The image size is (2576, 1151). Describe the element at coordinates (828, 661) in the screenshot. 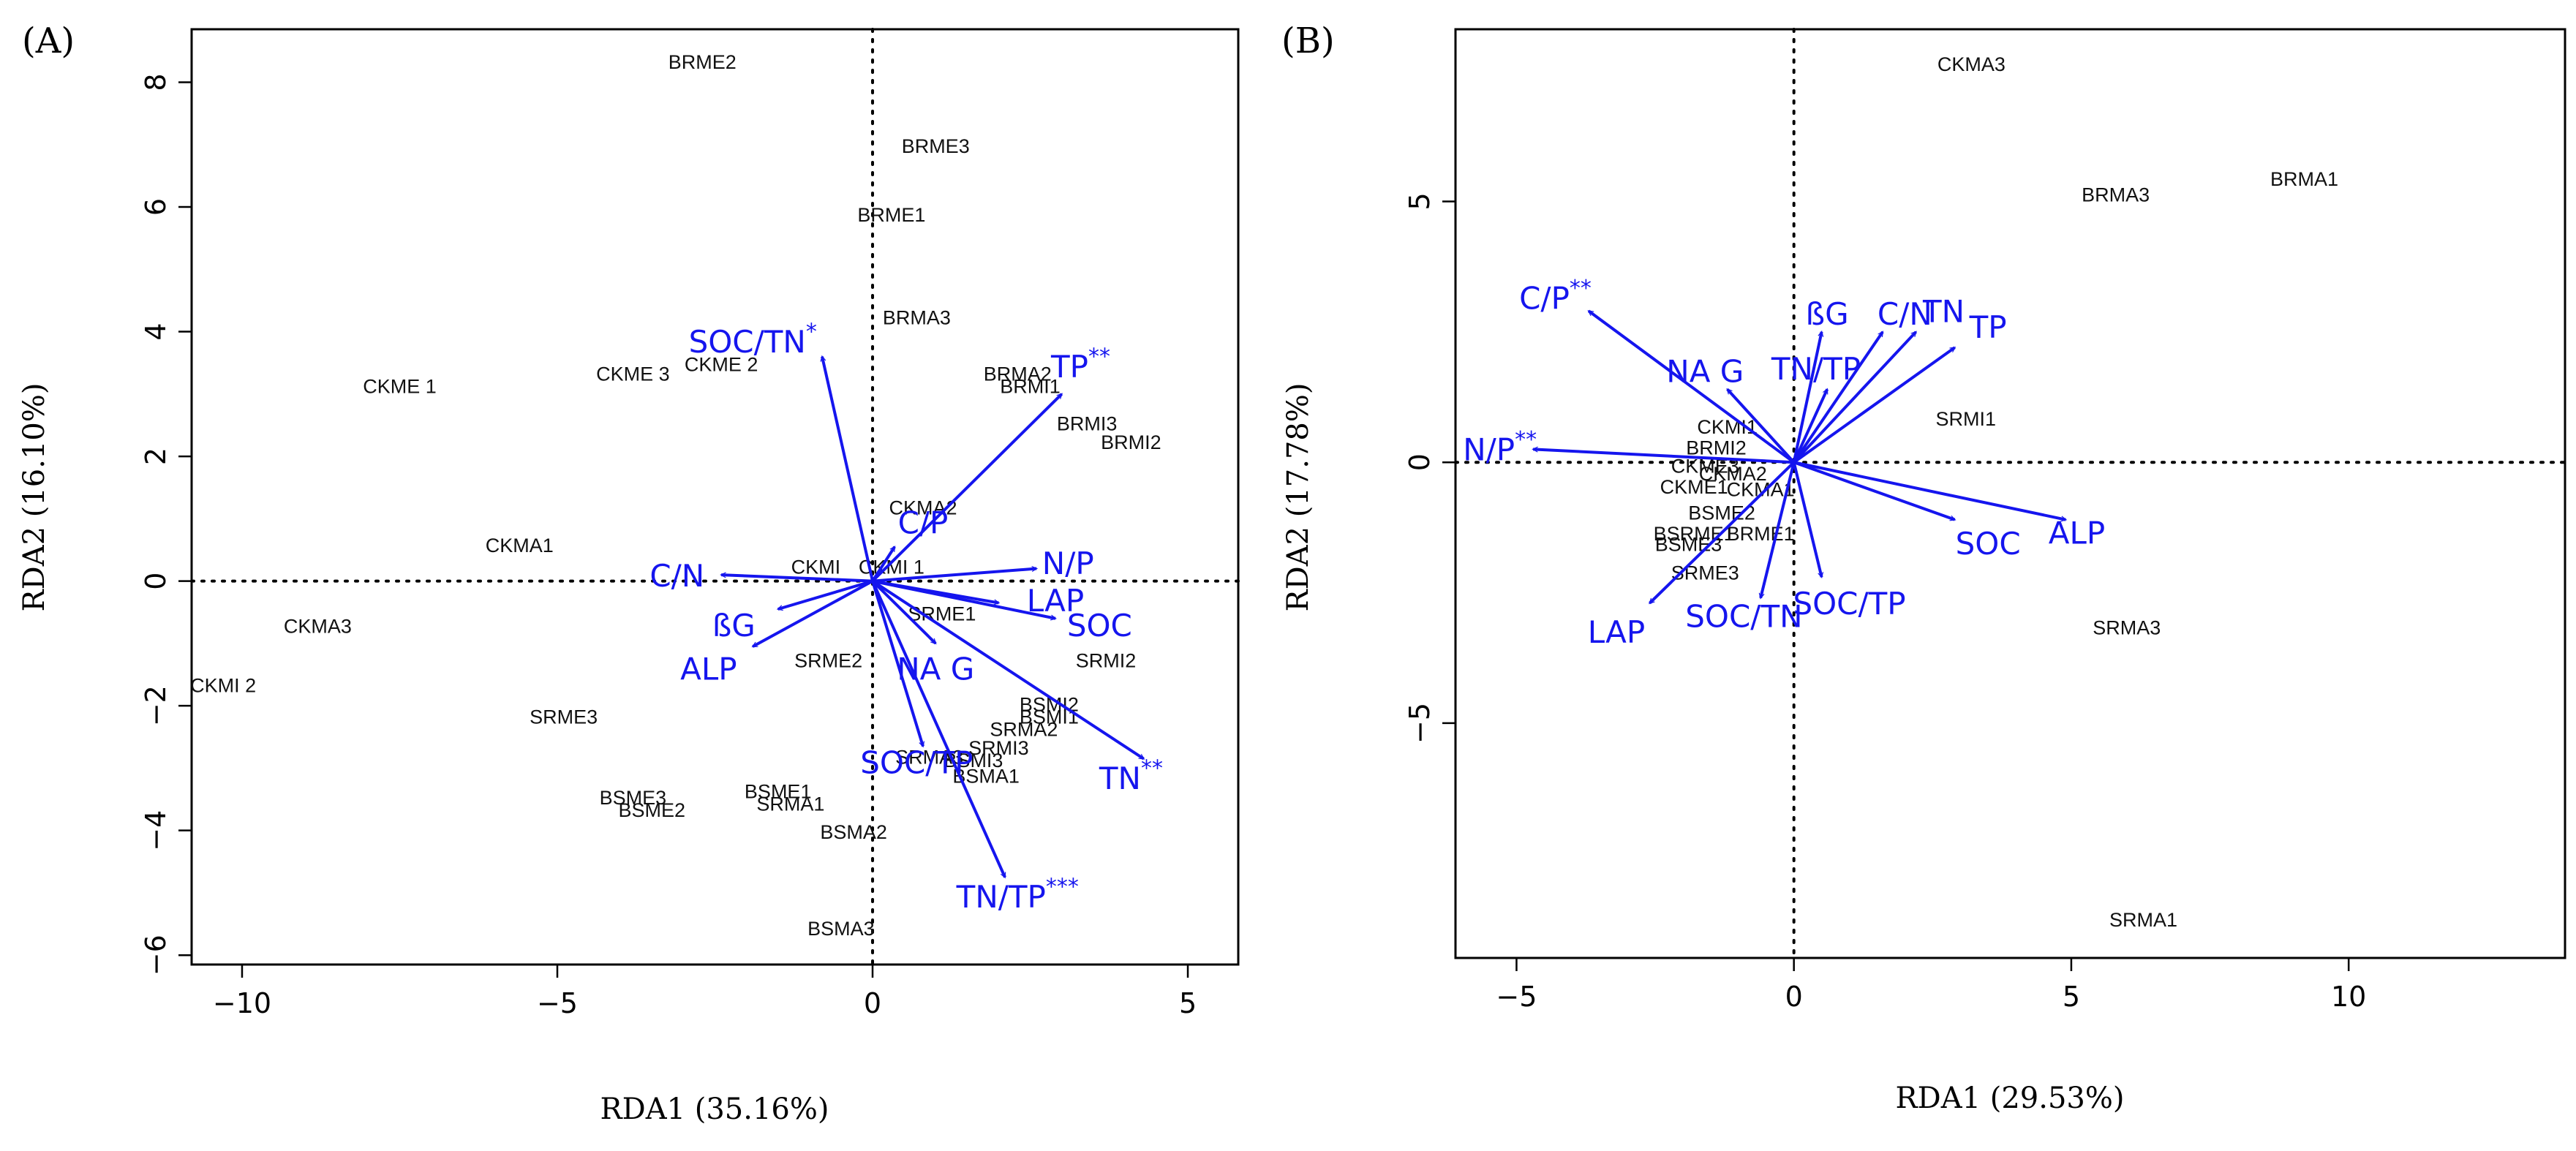

I see `site-label: SRME2` at that location.